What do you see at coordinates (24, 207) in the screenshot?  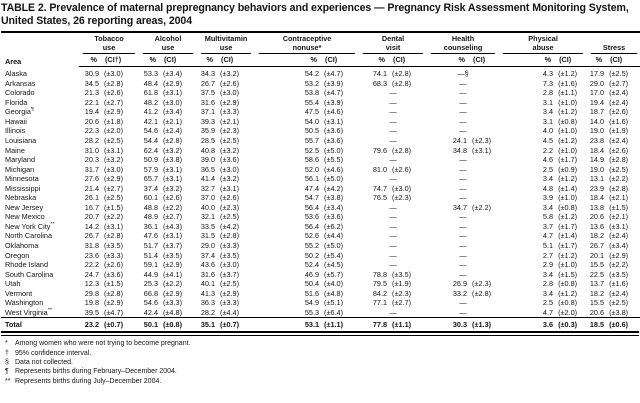 I see `area-cell: New Jersey` at bounding box center [24, 207].